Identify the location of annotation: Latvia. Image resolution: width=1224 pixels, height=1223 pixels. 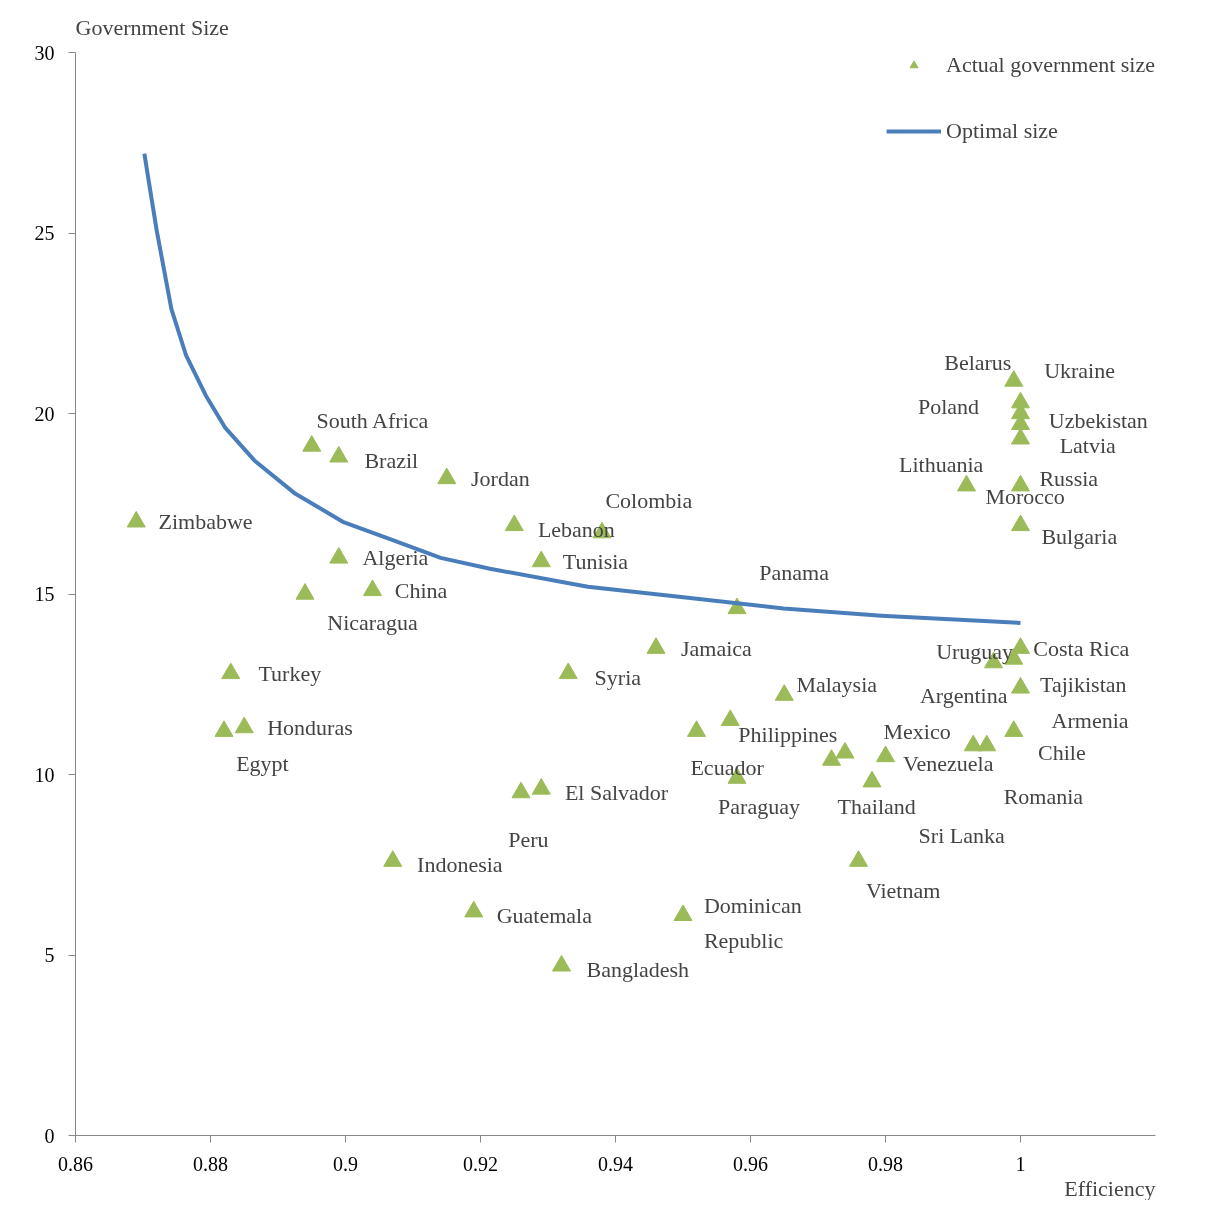
(1088, 446).